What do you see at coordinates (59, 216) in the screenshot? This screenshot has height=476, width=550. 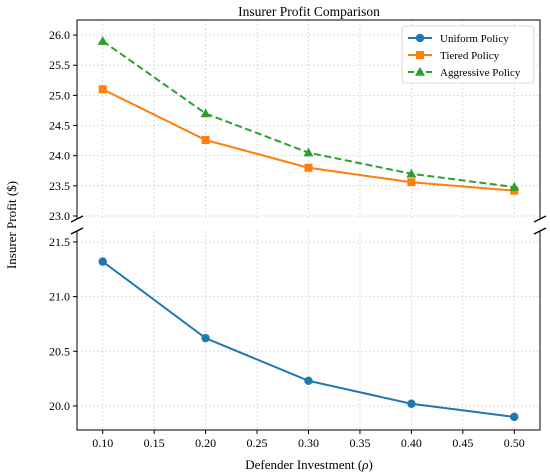 I see `y-tick-label: 23.0` at bounding box center [59, 216].